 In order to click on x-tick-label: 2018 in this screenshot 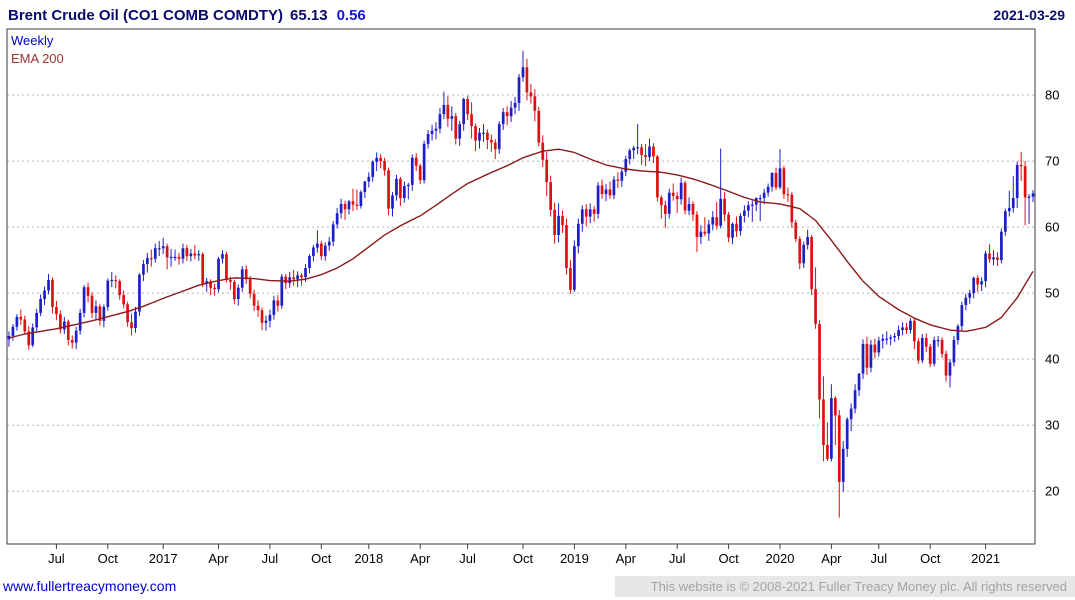, I will do `click(368, 558)`.